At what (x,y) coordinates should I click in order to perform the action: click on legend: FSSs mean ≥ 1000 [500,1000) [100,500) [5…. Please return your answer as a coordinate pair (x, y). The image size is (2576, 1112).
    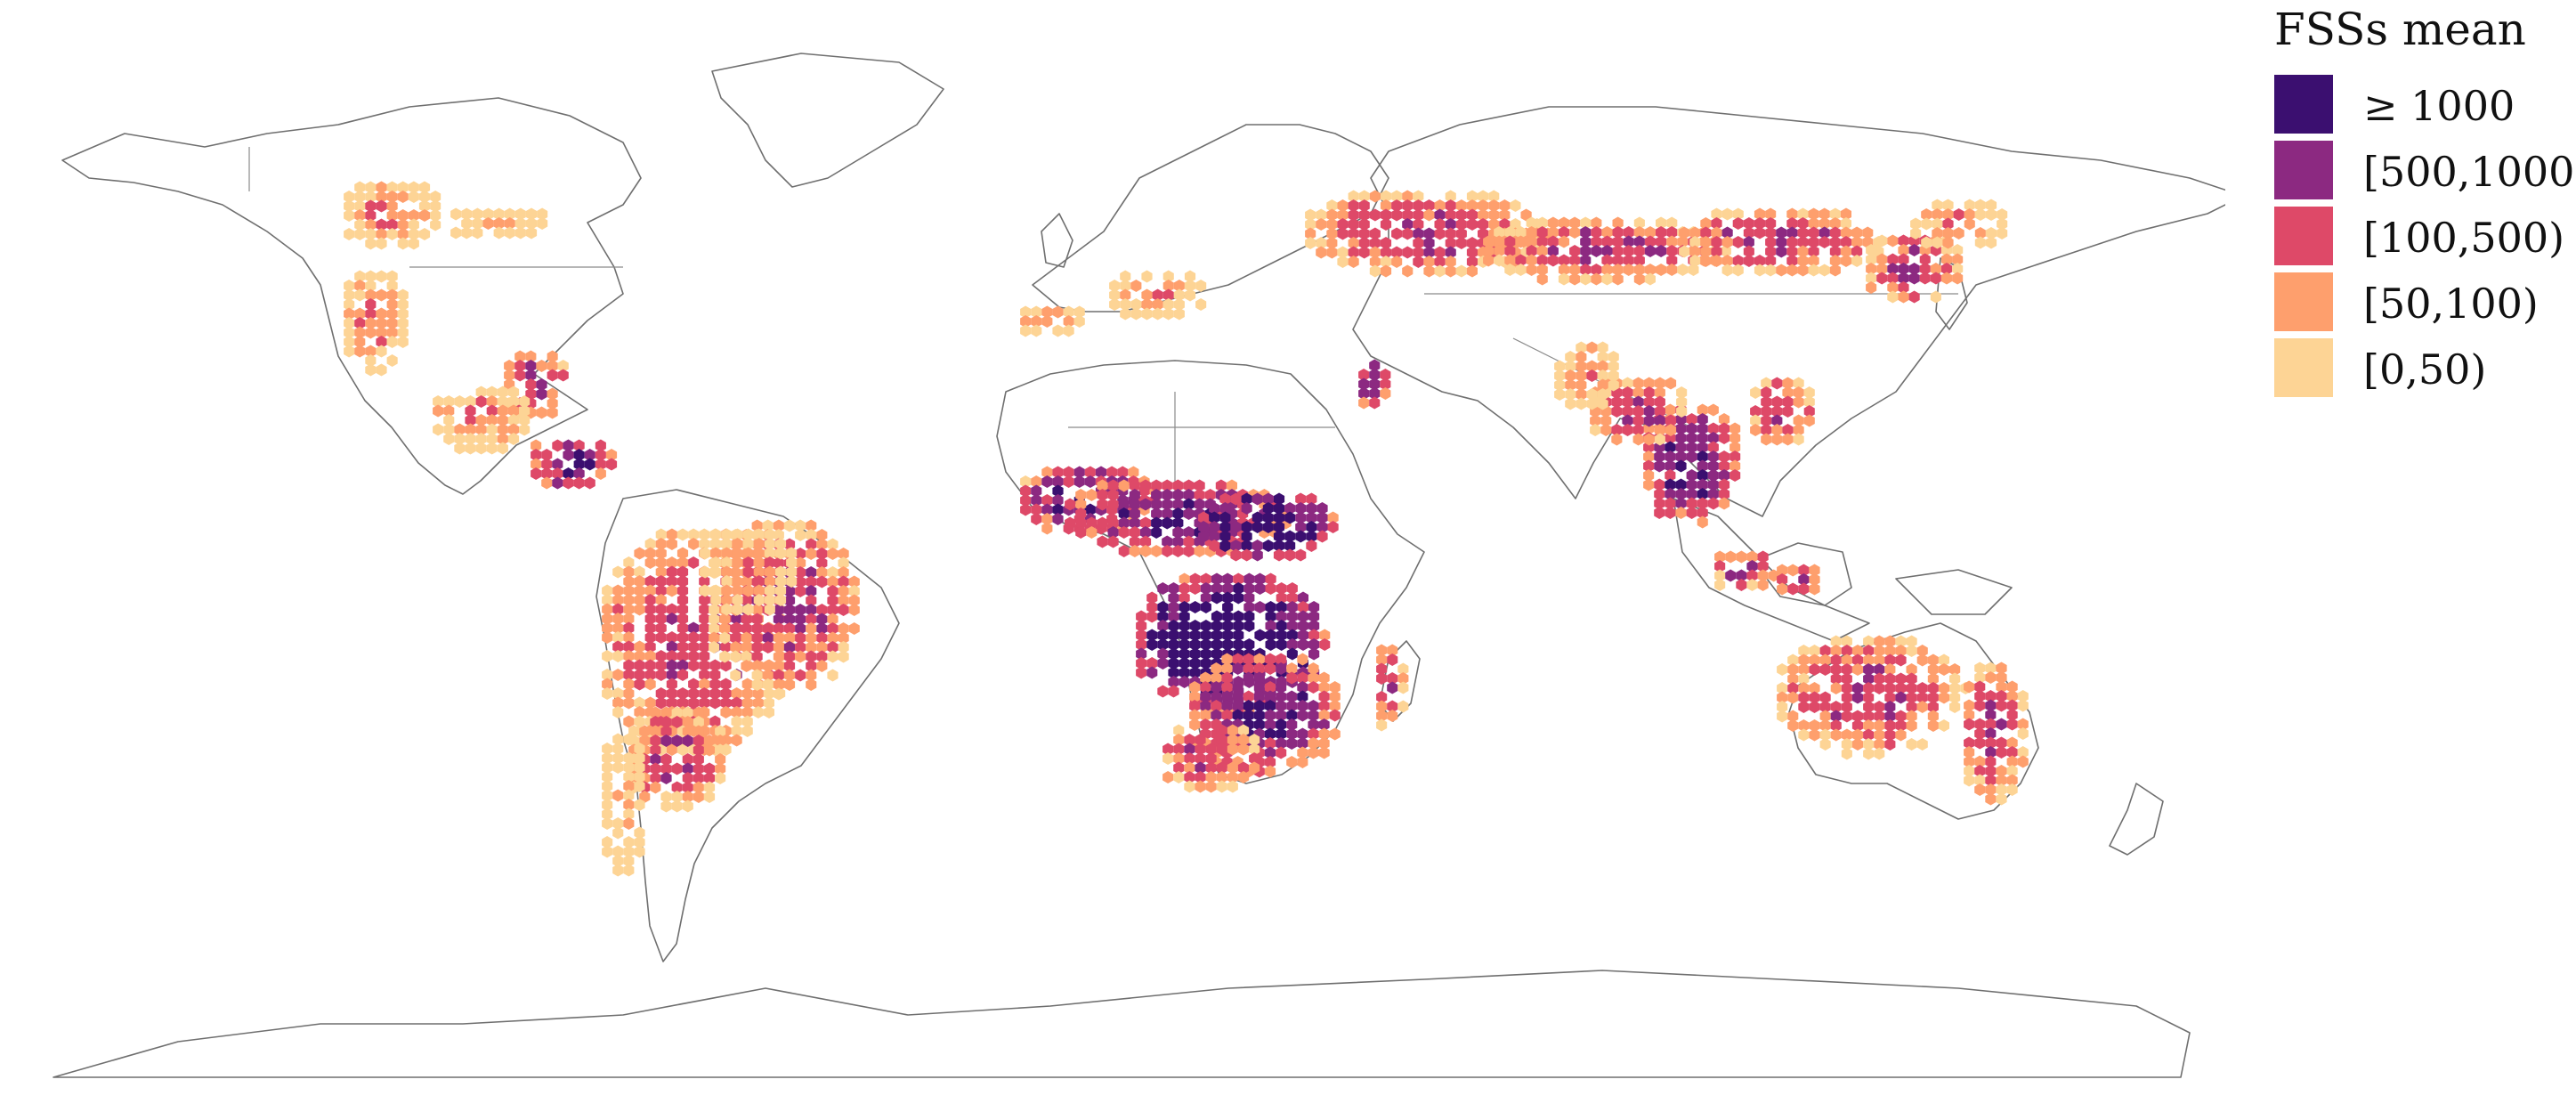
    Looking at the image, I should click on (2425, 205).